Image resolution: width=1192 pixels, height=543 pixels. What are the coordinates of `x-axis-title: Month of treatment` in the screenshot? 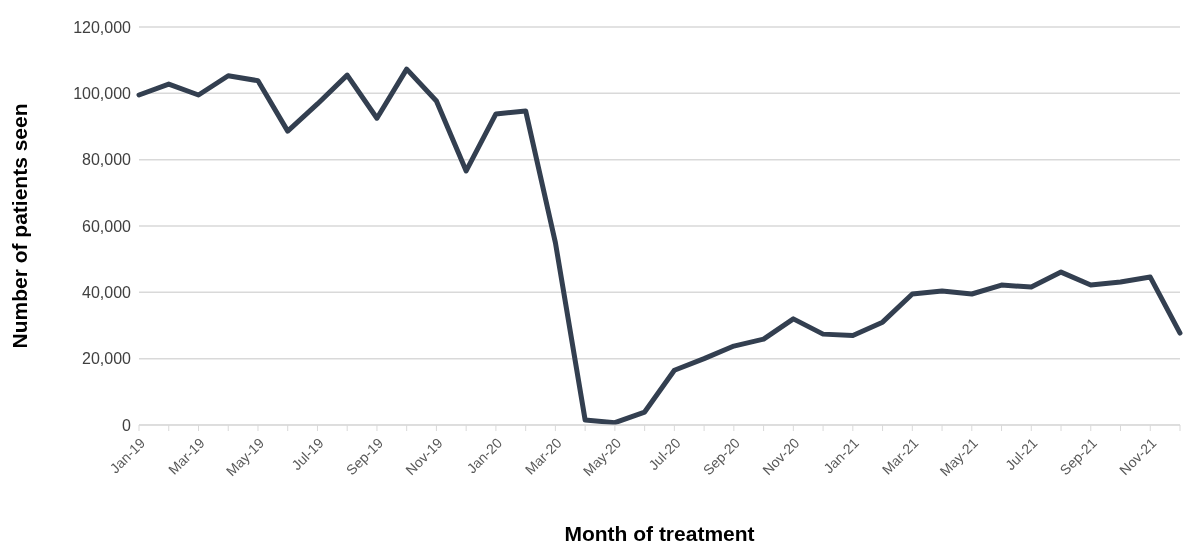 It's located at (659, 532).